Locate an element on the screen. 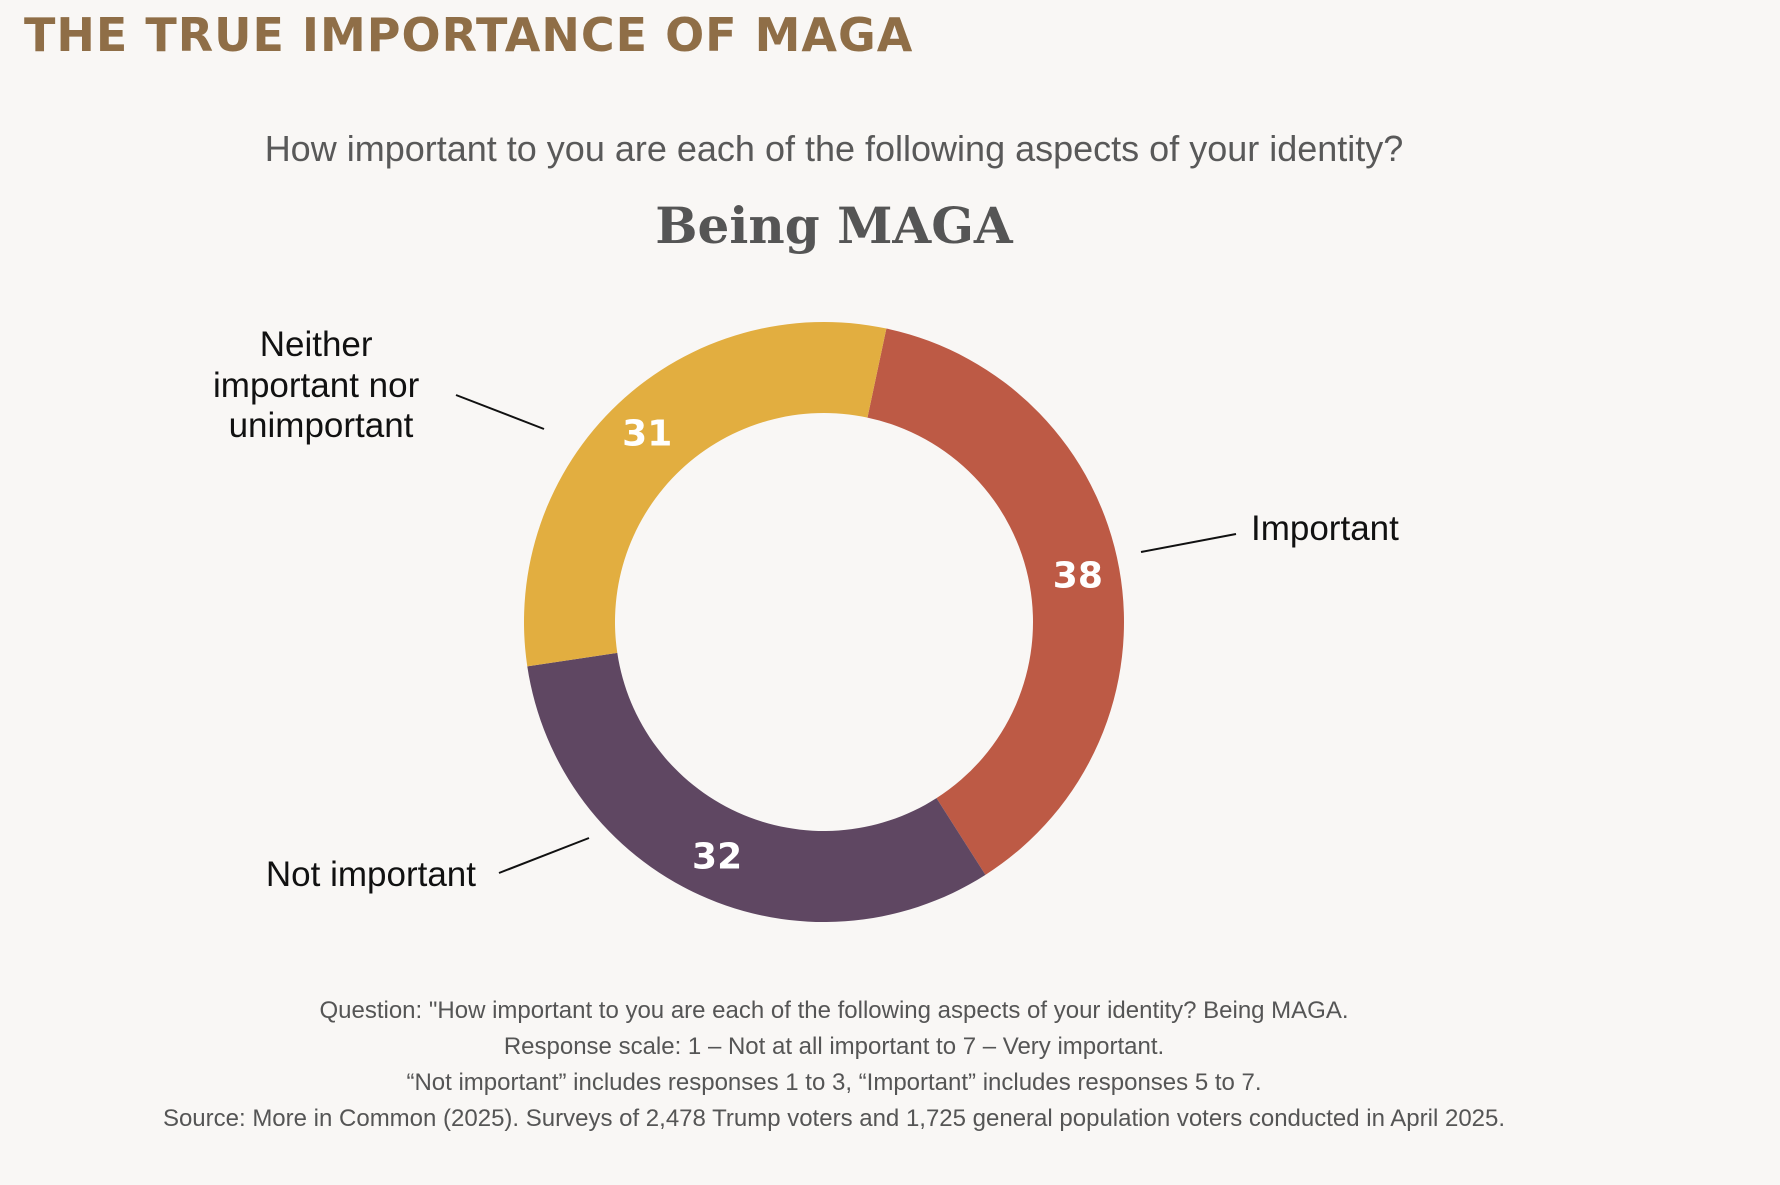  callout-important: Important is located at coordinates (1269, 531).